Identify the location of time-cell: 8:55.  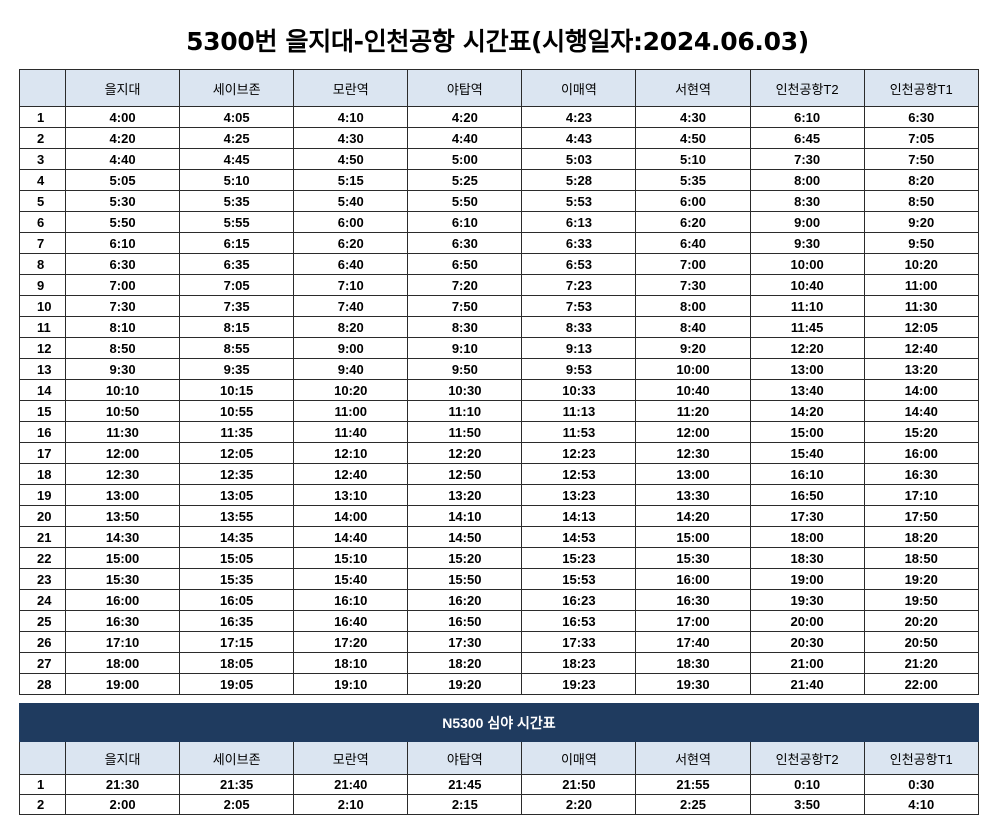
(237, 348).